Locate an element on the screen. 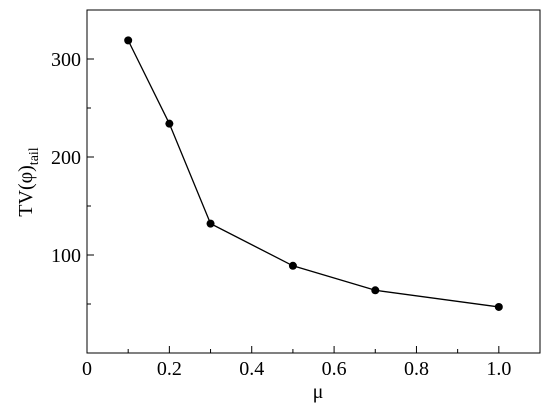 This screenshot has width=550, height=413. y-axis-label: TV(φ)tail is located at coordinates (28, 182).